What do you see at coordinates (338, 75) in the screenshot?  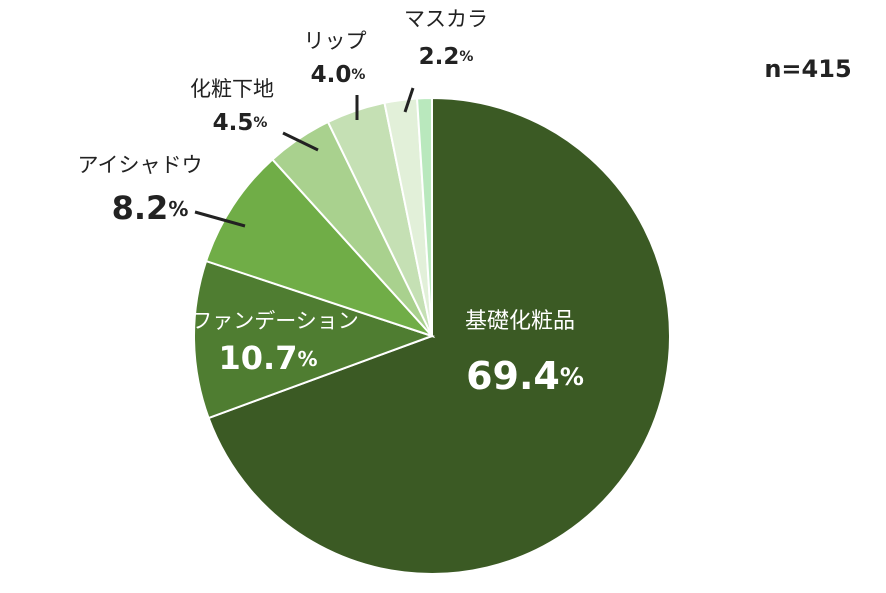 I see `value-label: 4.0%` at bounding box center [338, 75].